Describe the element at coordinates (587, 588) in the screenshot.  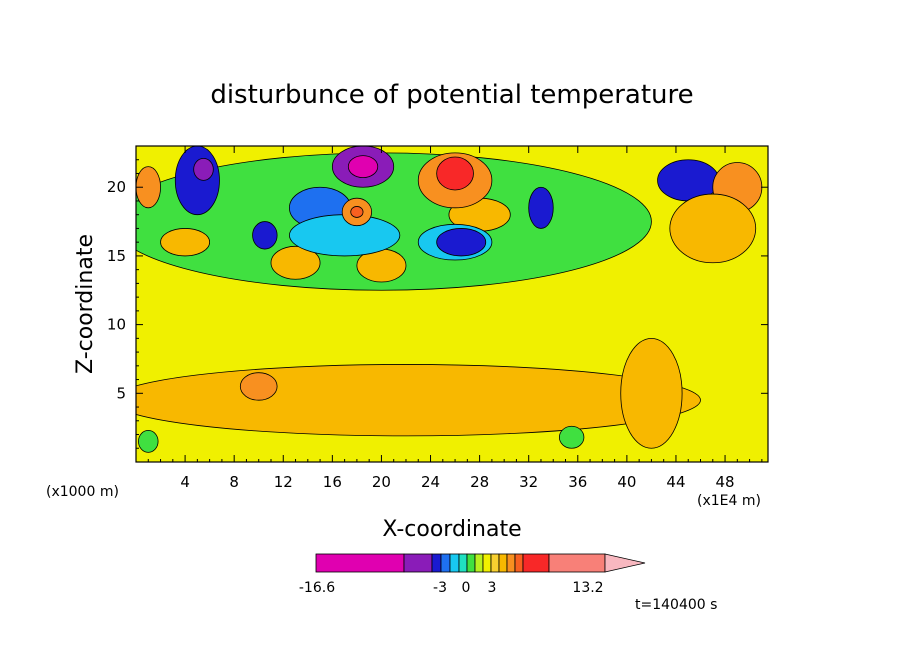
I see `colorbar-label-max: 13.2` at that location.